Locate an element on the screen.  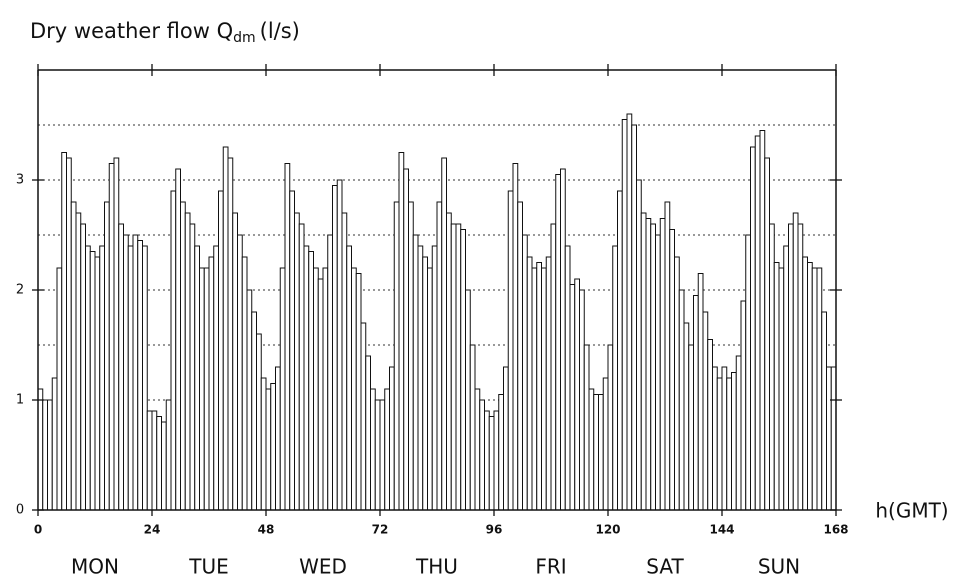
day-label: WED is located at coordinates (323, 567).